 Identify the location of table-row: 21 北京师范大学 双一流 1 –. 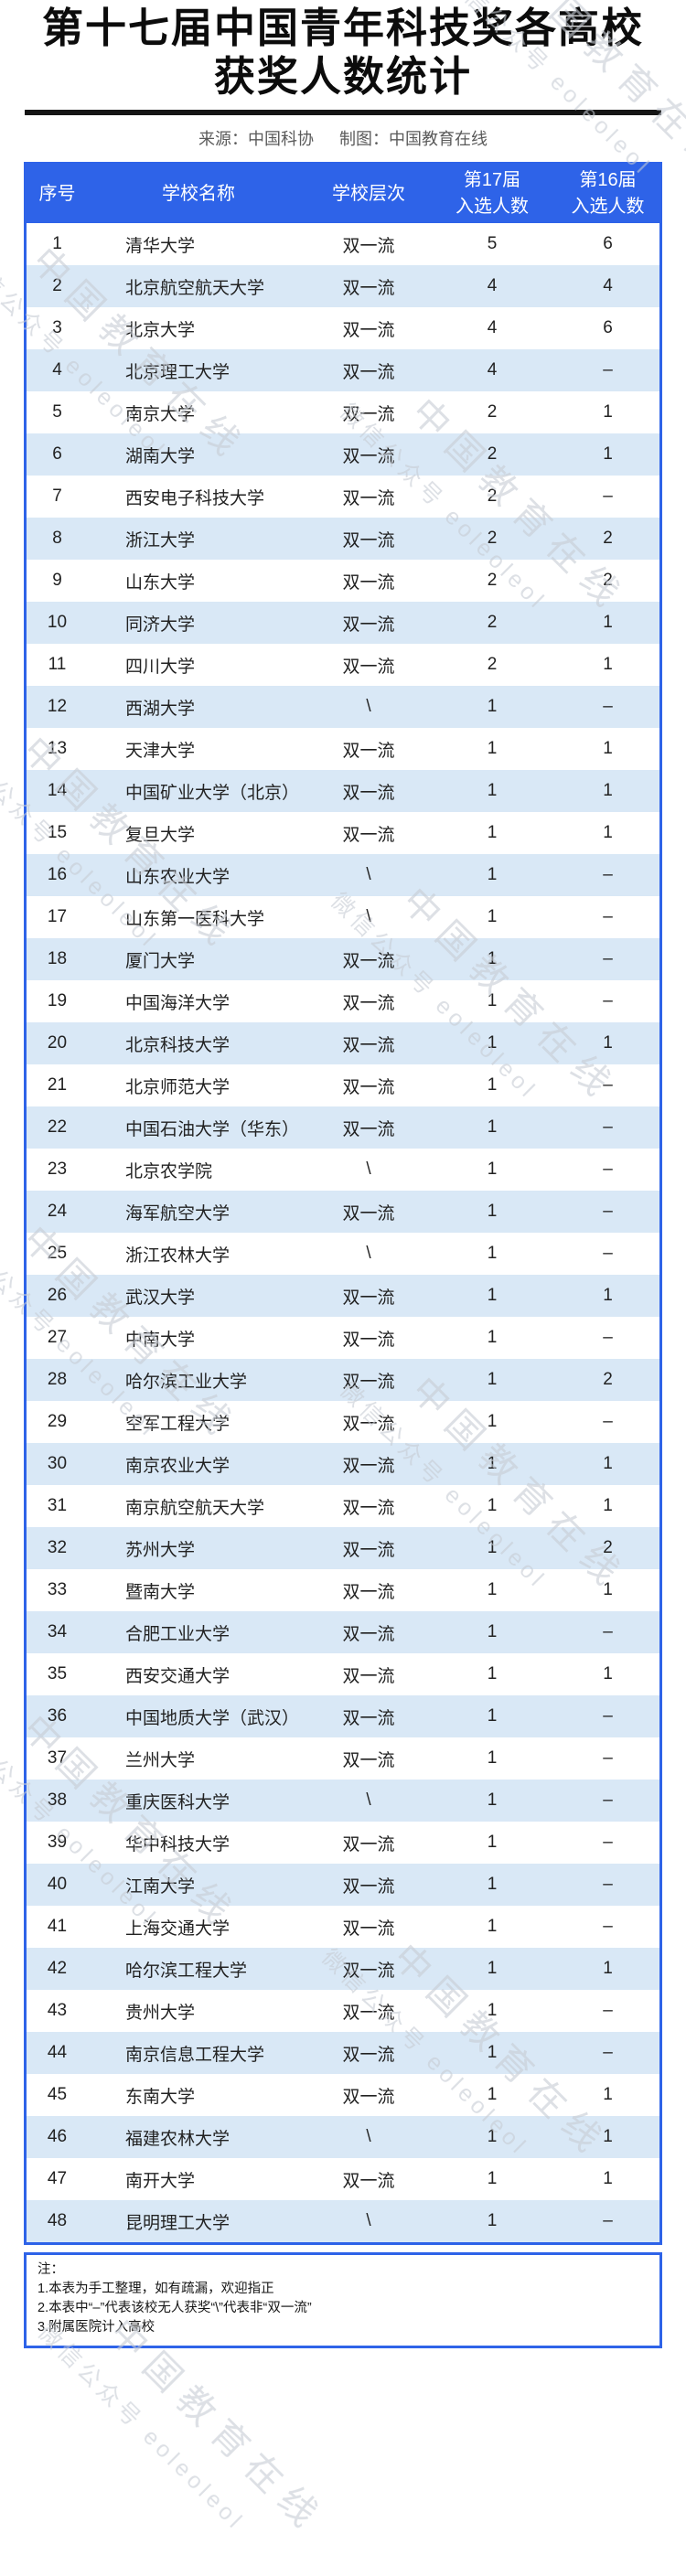
(343, 1085).